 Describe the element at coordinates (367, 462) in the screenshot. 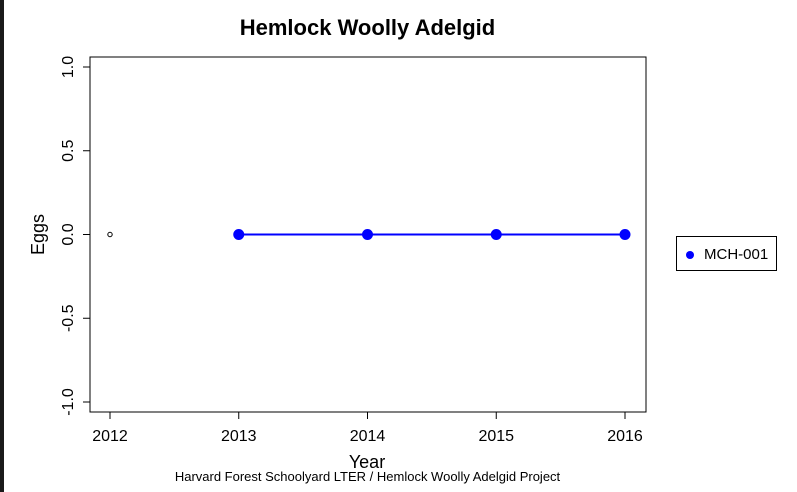

I see `x-axis-label: Year` at that location.